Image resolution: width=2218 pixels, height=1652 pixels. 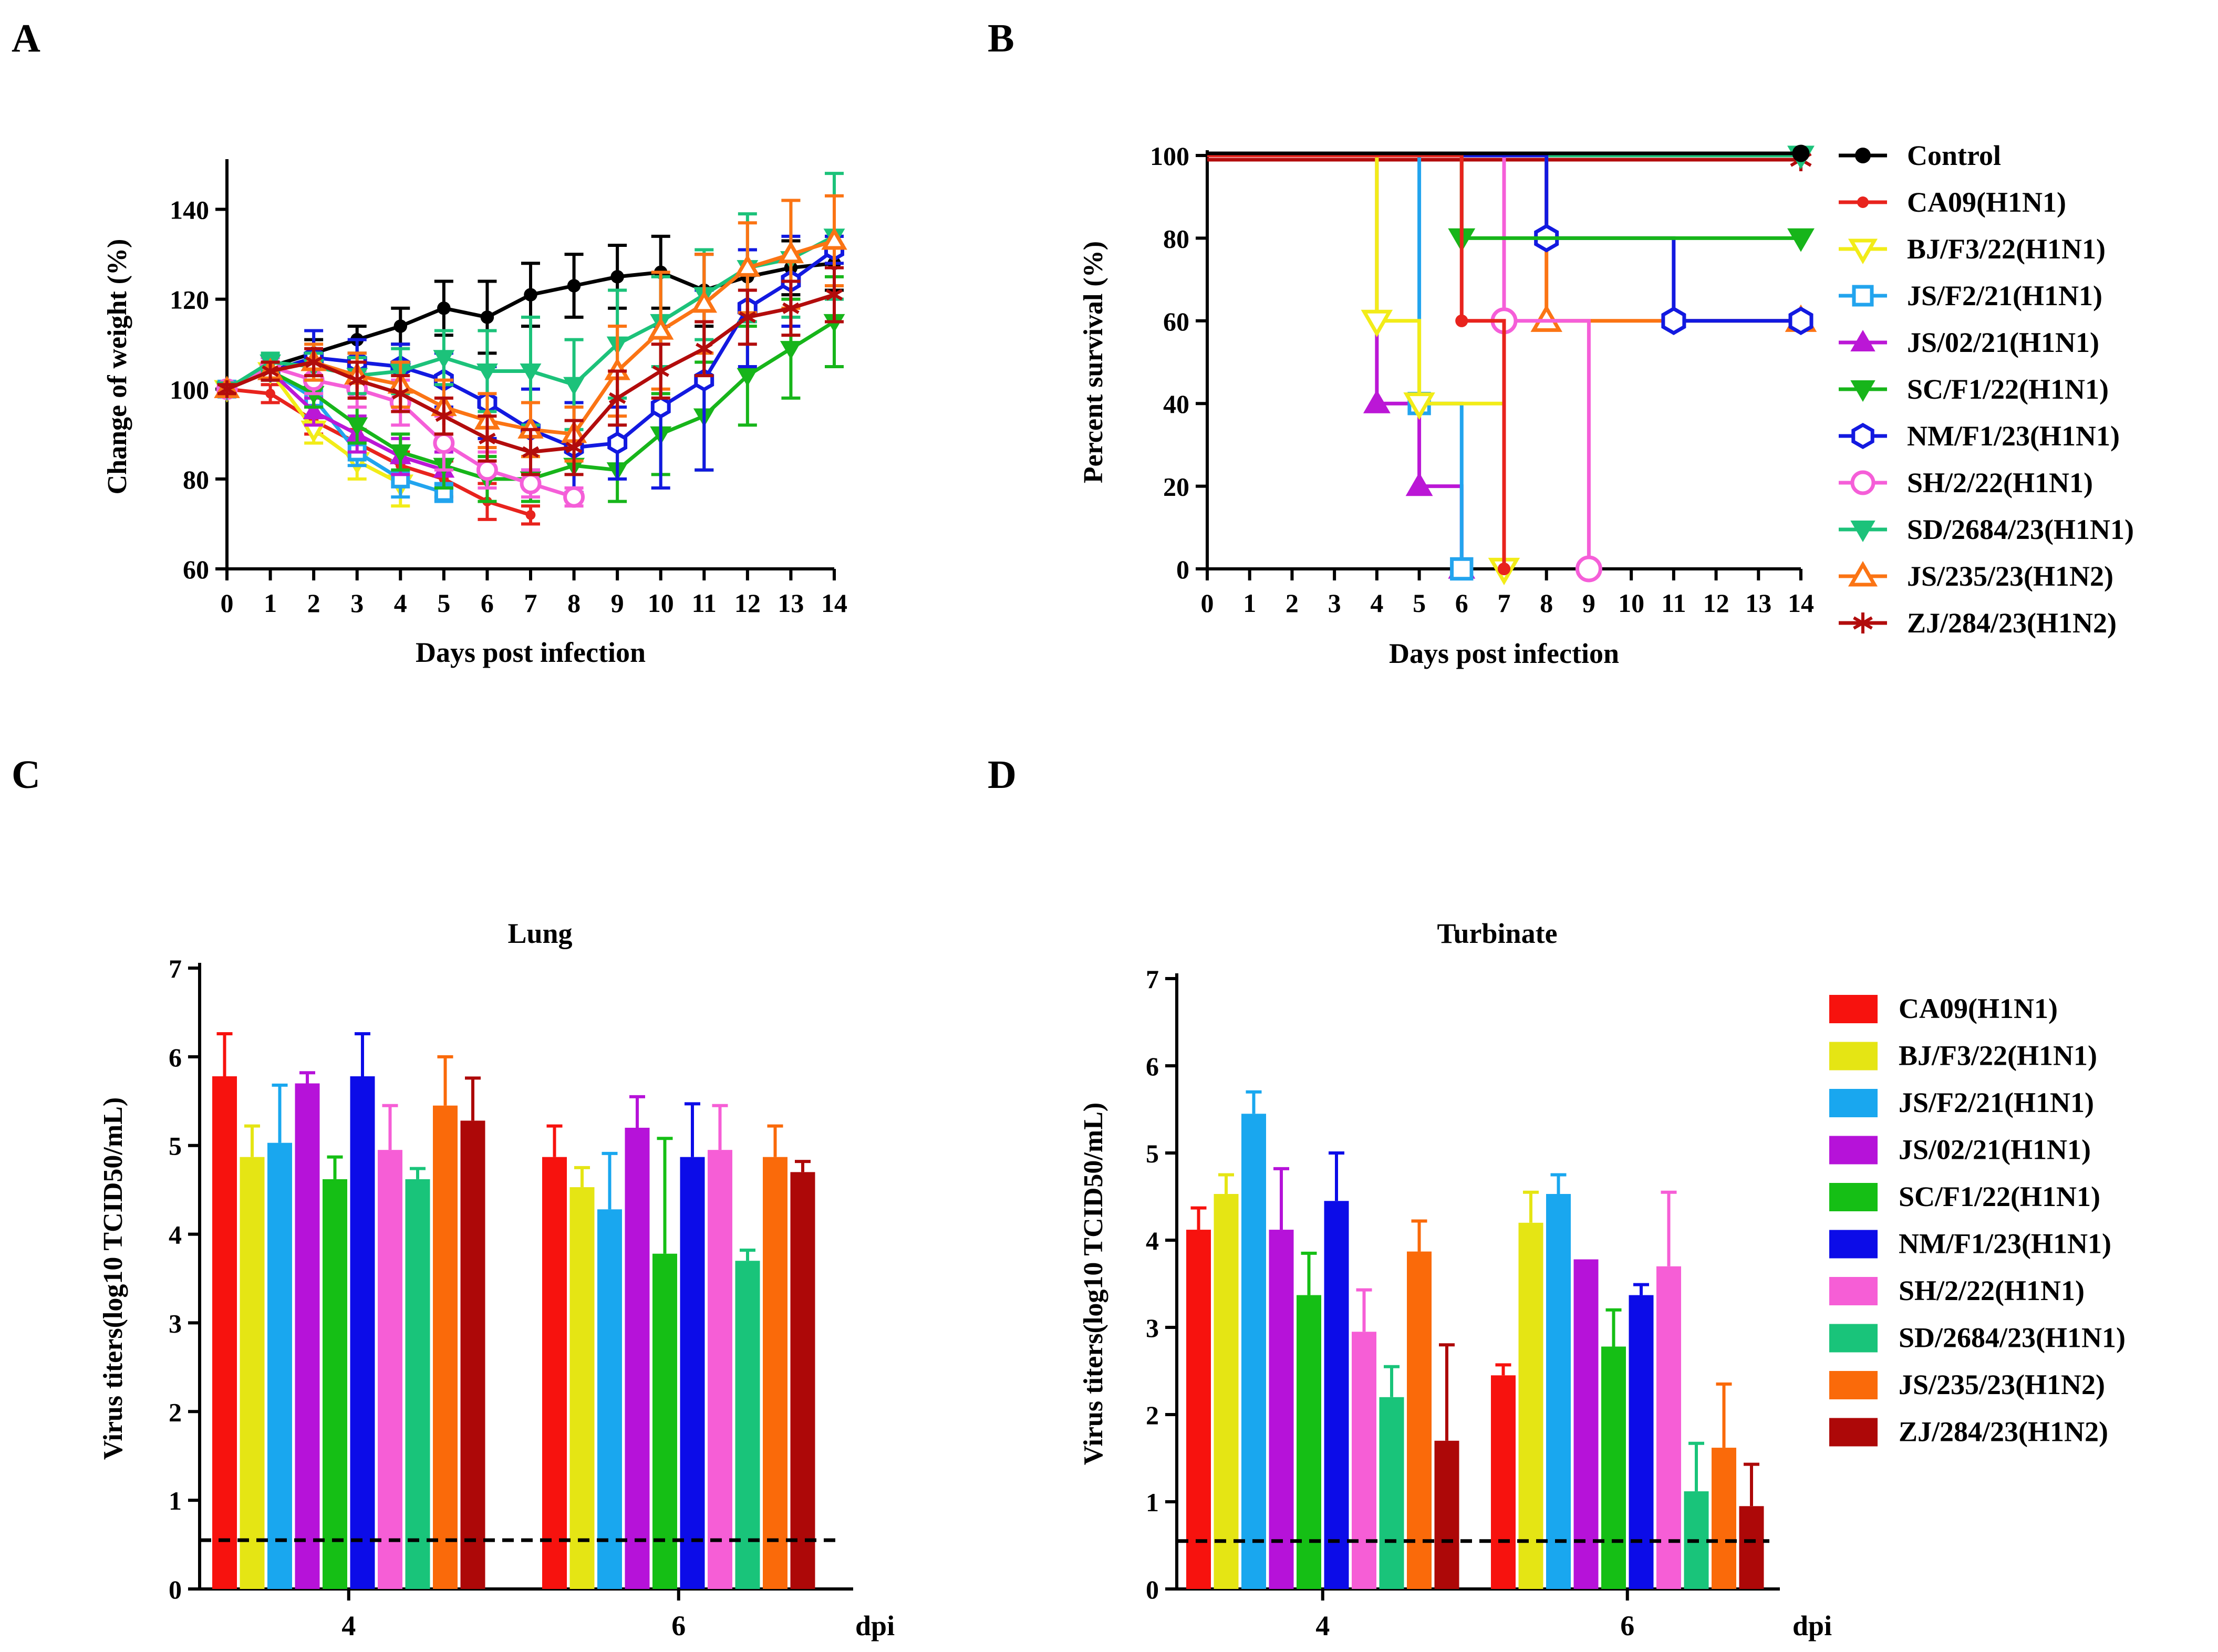 What do you see at coordinates (1169, 156) in the screenshot?
I see `panel-b-y-tick-label-100: 100` at bounding box center [1169, 156].